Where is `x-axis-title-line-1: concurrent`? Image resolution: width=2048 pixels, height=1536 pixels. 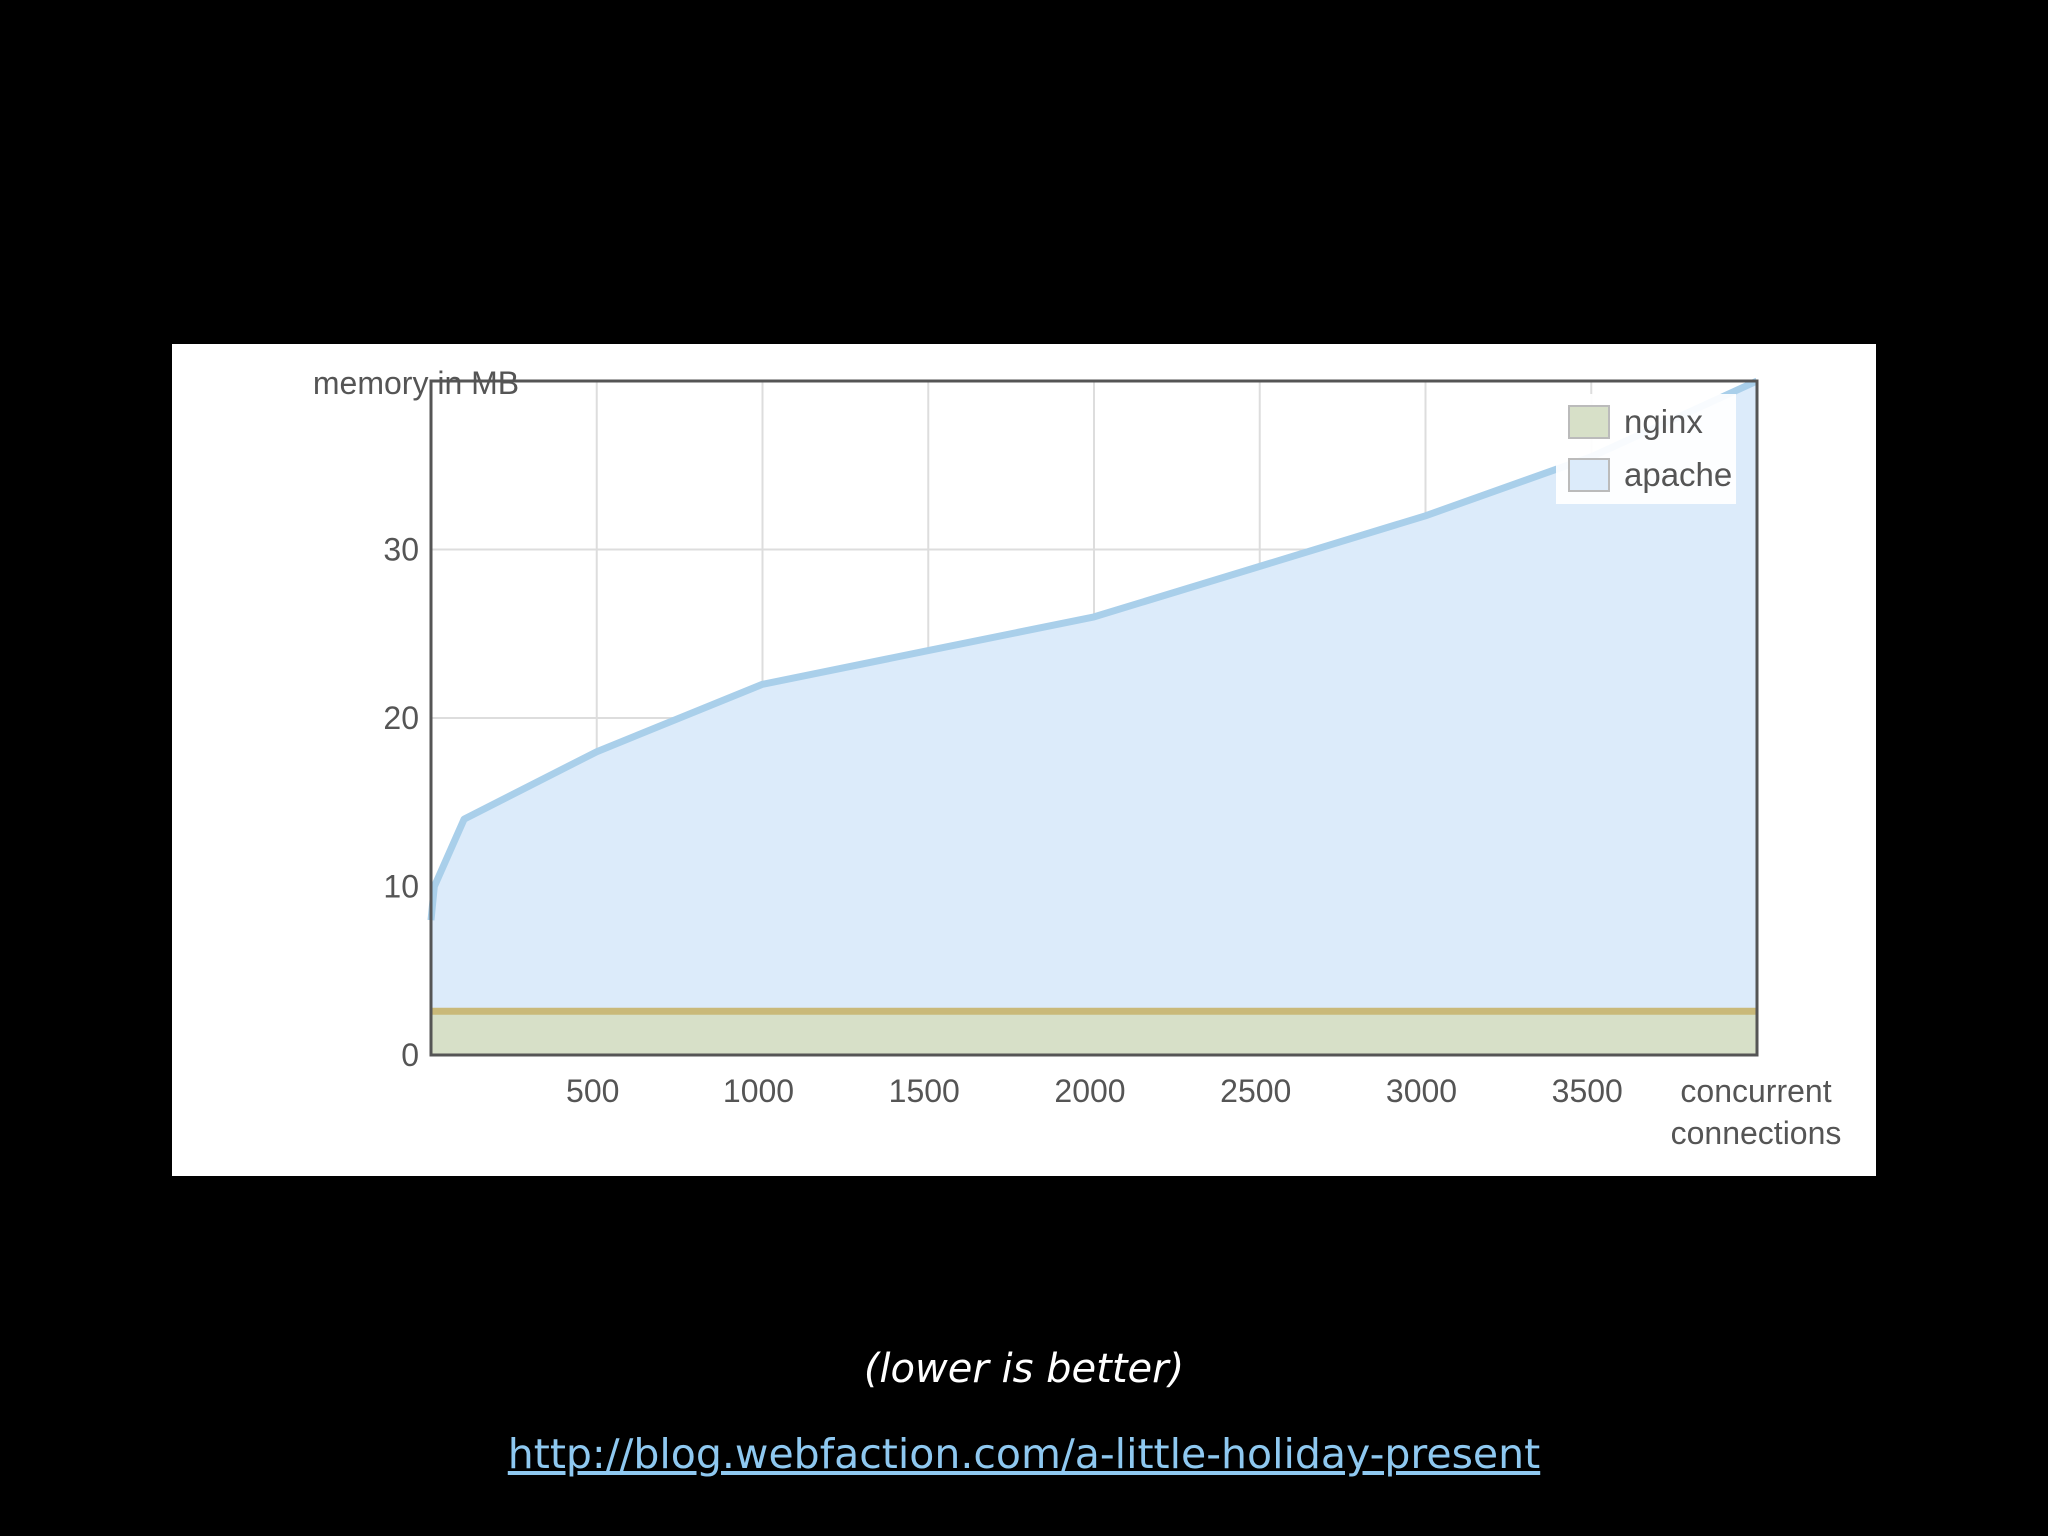
x-axis-title-line-1: concurrent is located at coordinates (1755, 1091).